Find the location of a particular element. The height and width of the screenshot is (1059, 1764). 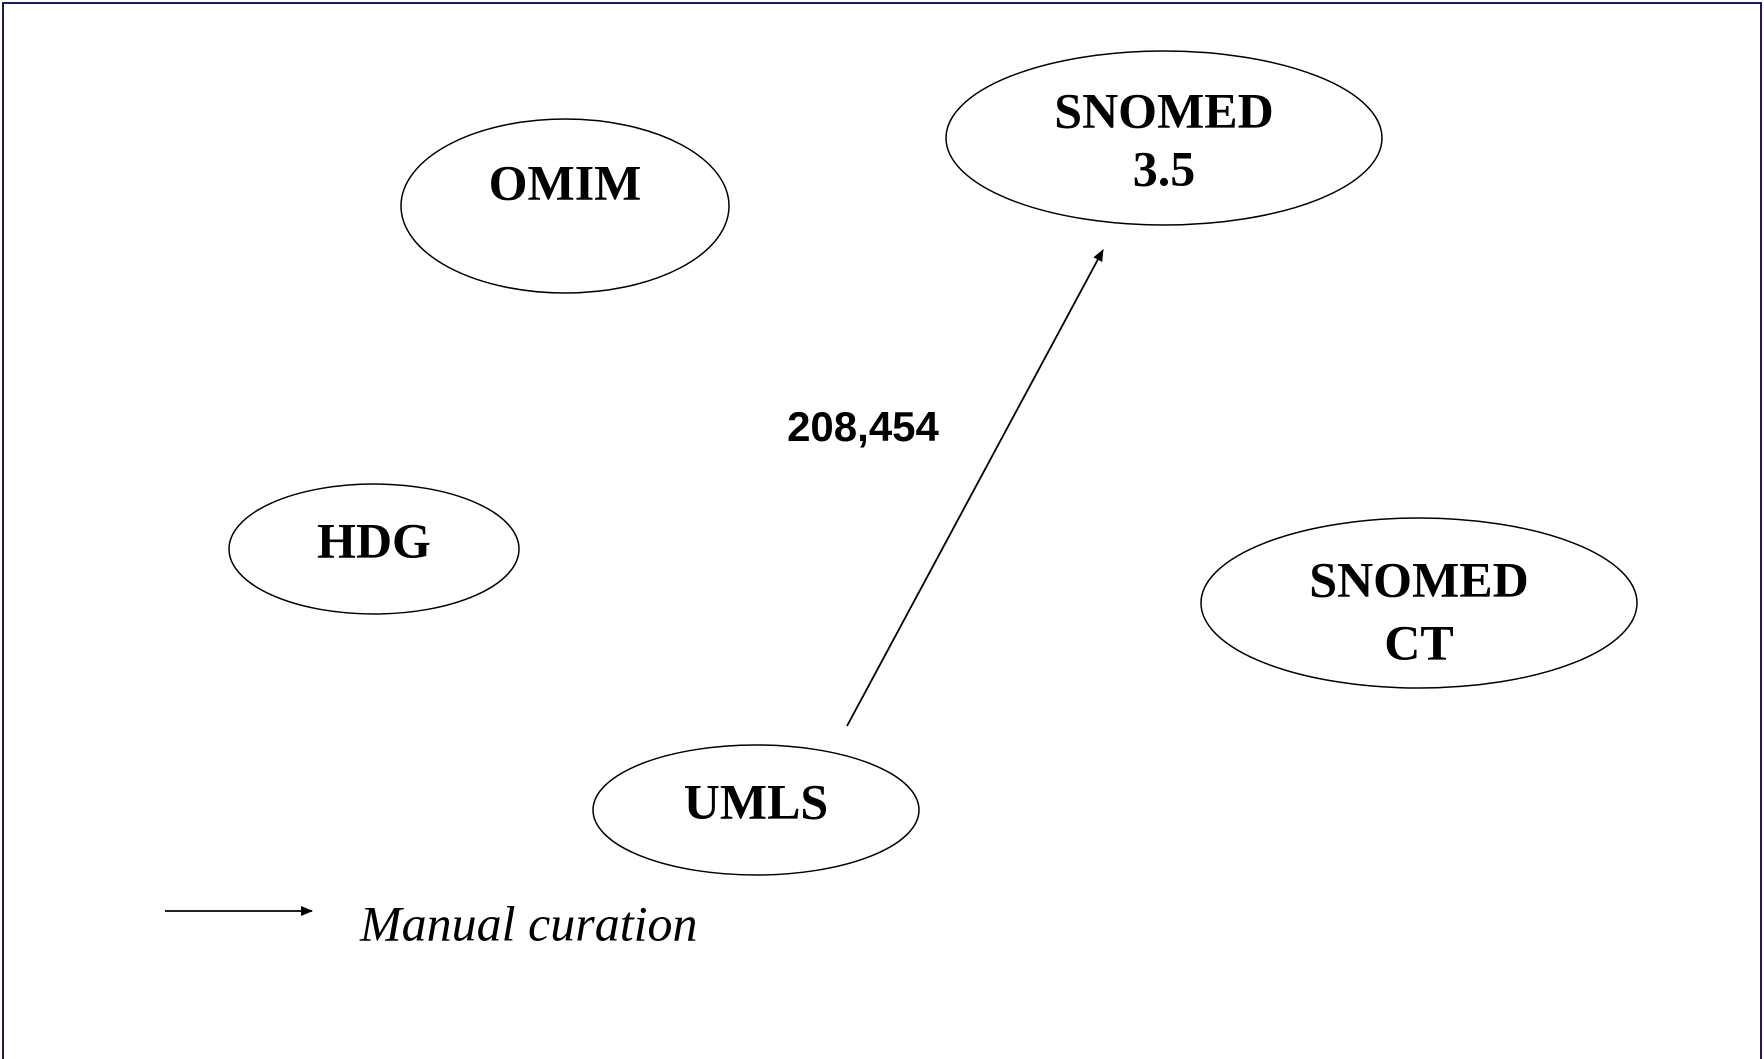

node-label: HDG is located at coordinates (374, 540).